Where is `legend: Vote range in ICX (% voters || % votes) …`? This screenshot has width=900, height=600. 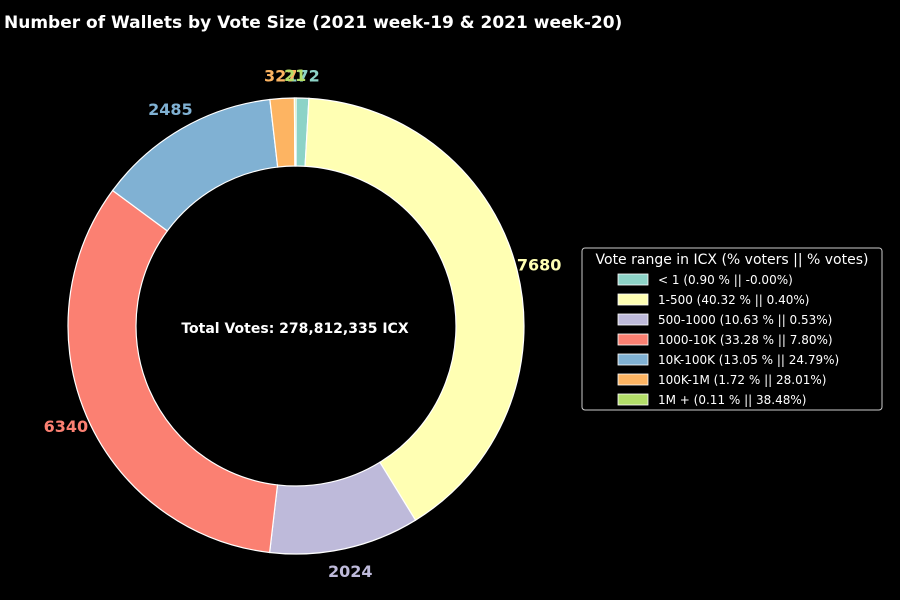 legend: Vote range in ICX (% voters || % votes) … is located at coordinates (732, 329).